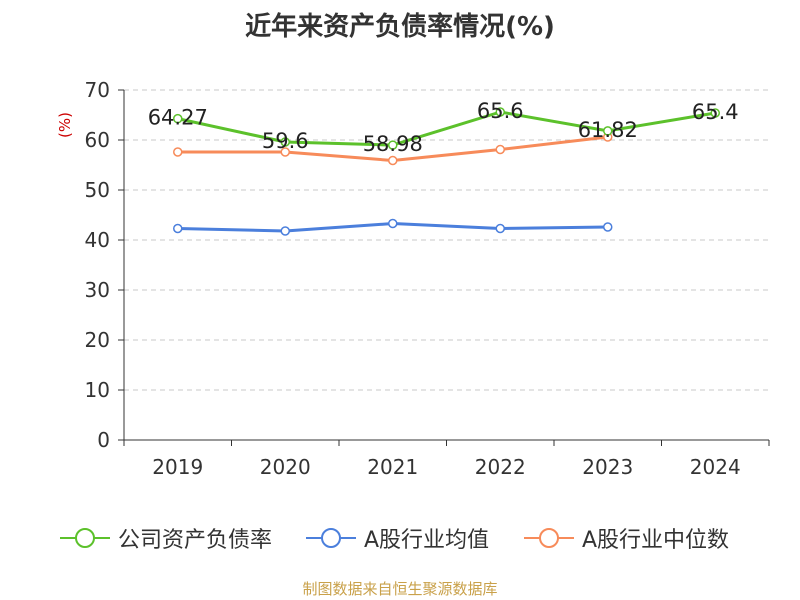 This screenshot has width=800, height=600. I want to click on legend-item-industry-avg: A股行业均值, so click(397, 538).